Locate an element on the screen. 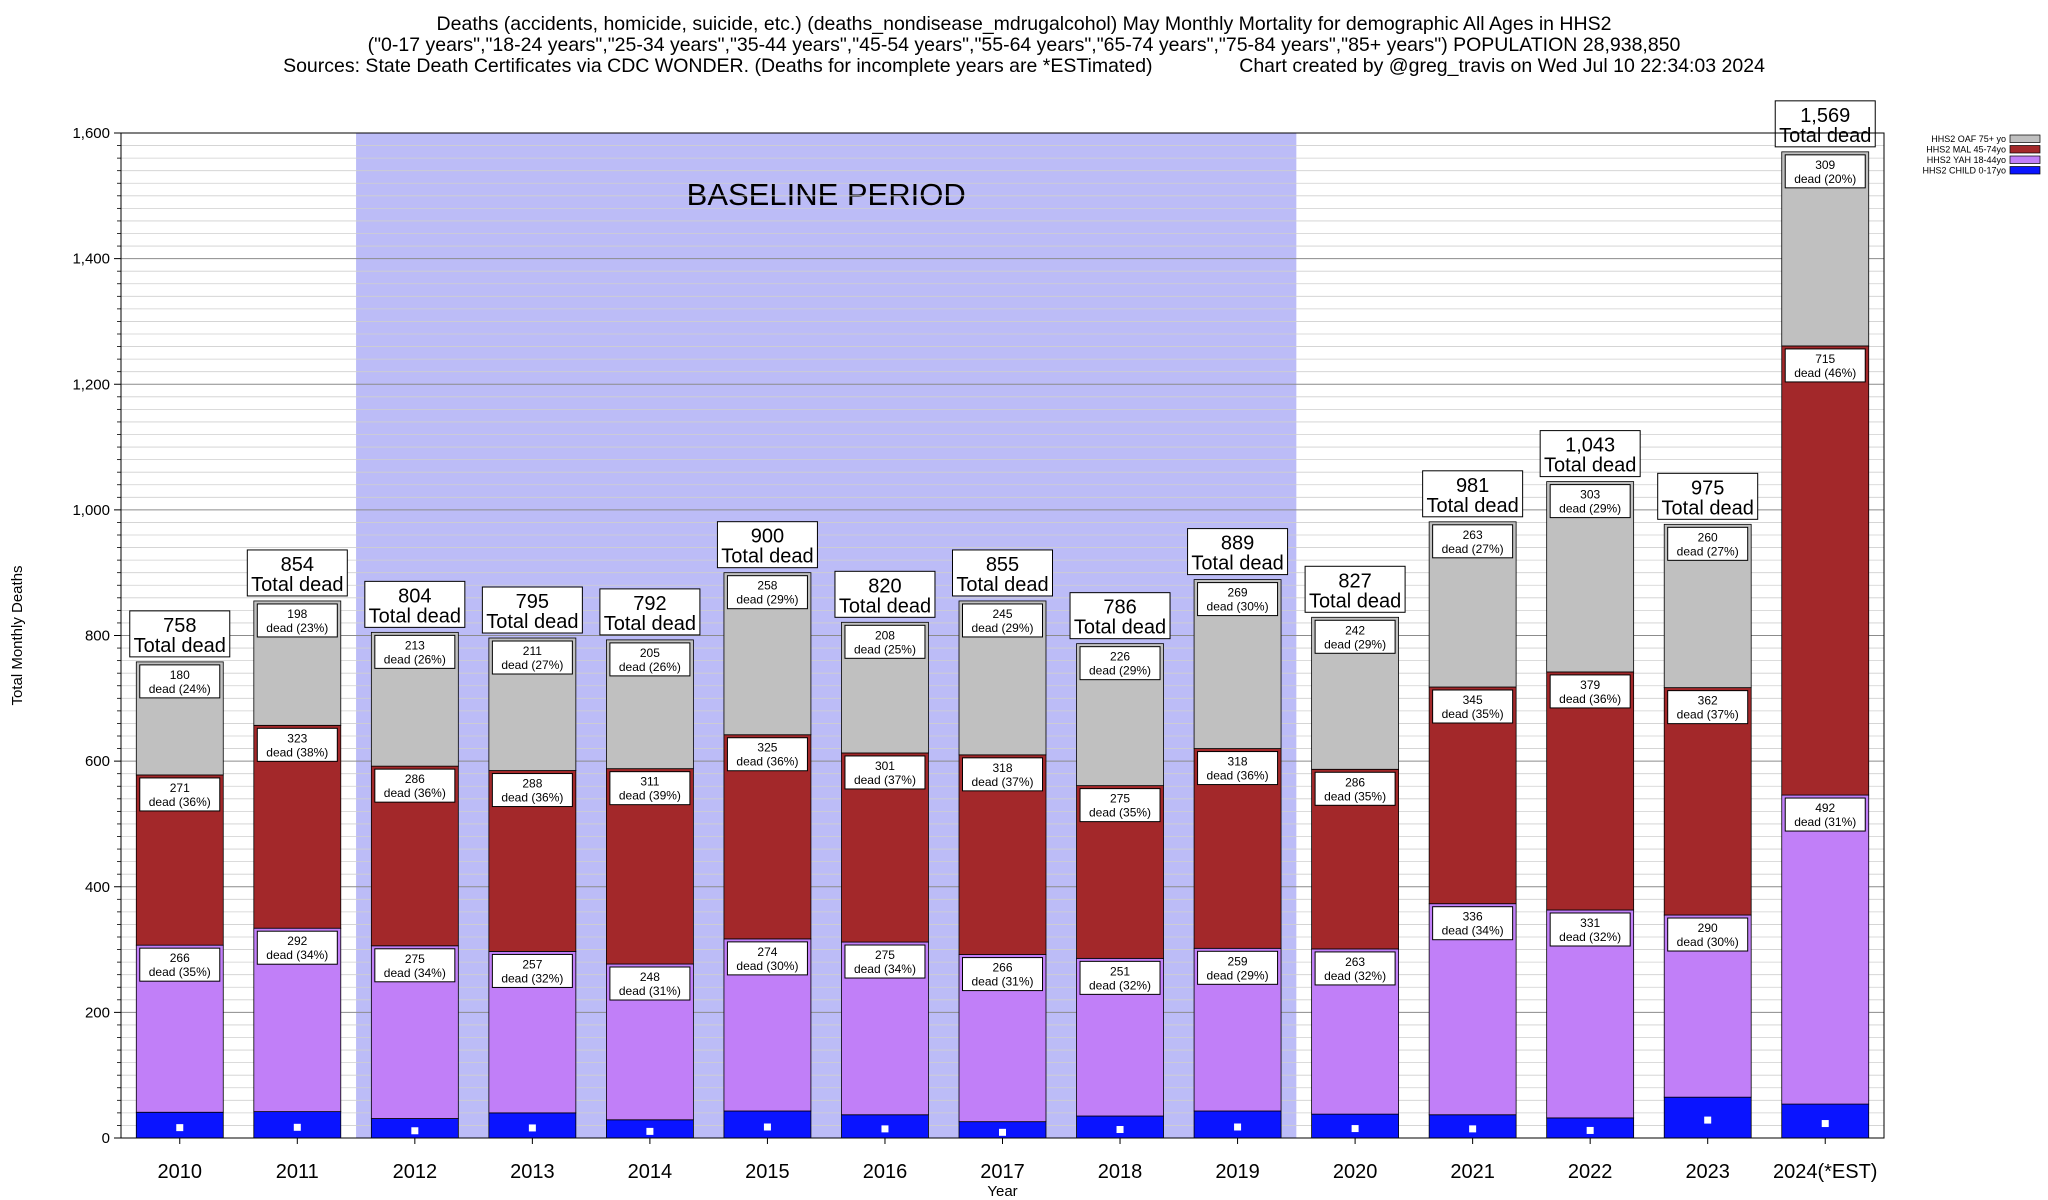 Image resolution: width=2048 pixels, height=1200 pixels. segment-value-label: 336 is located at coordinates (1473, 917).